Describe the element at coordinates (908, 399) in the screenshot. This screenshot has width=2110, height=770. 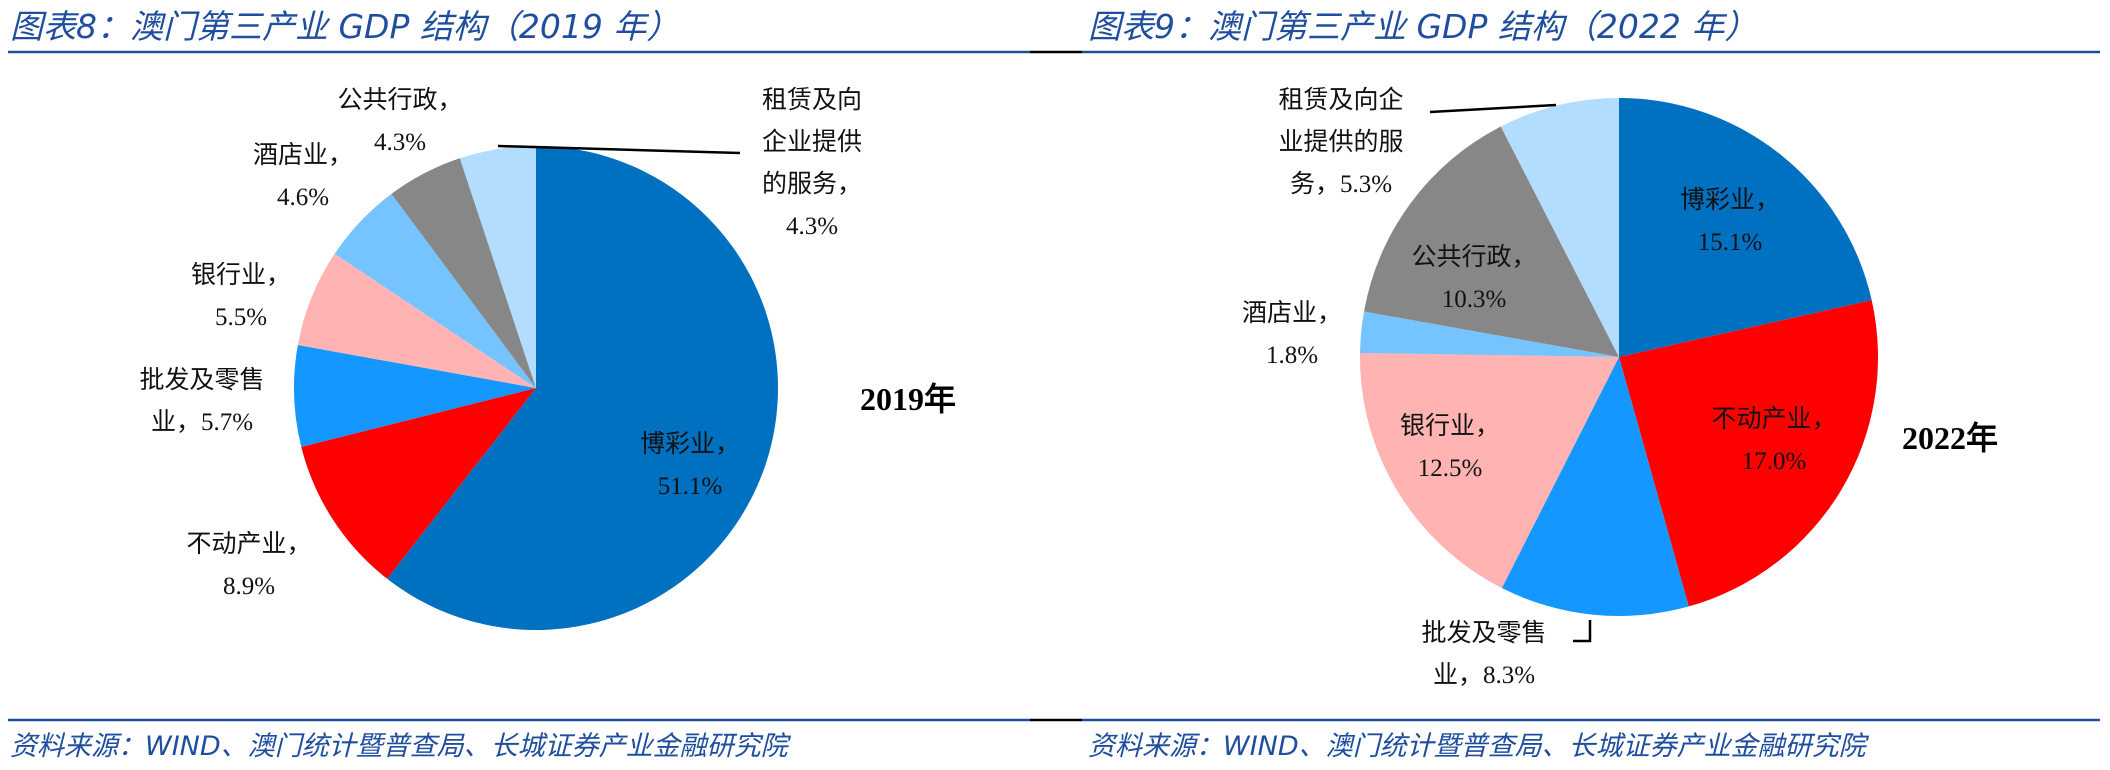
I see `year-label-2019: 2019年` at that location.